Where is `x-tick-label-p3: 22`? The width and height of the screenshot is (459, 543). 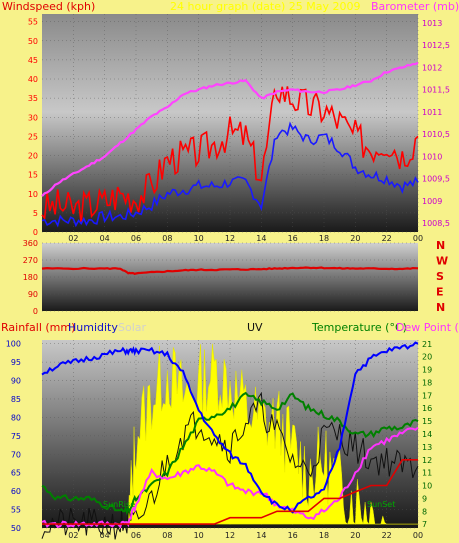
x-tick-label-p3: 22 is located at coordinates (387, 535).